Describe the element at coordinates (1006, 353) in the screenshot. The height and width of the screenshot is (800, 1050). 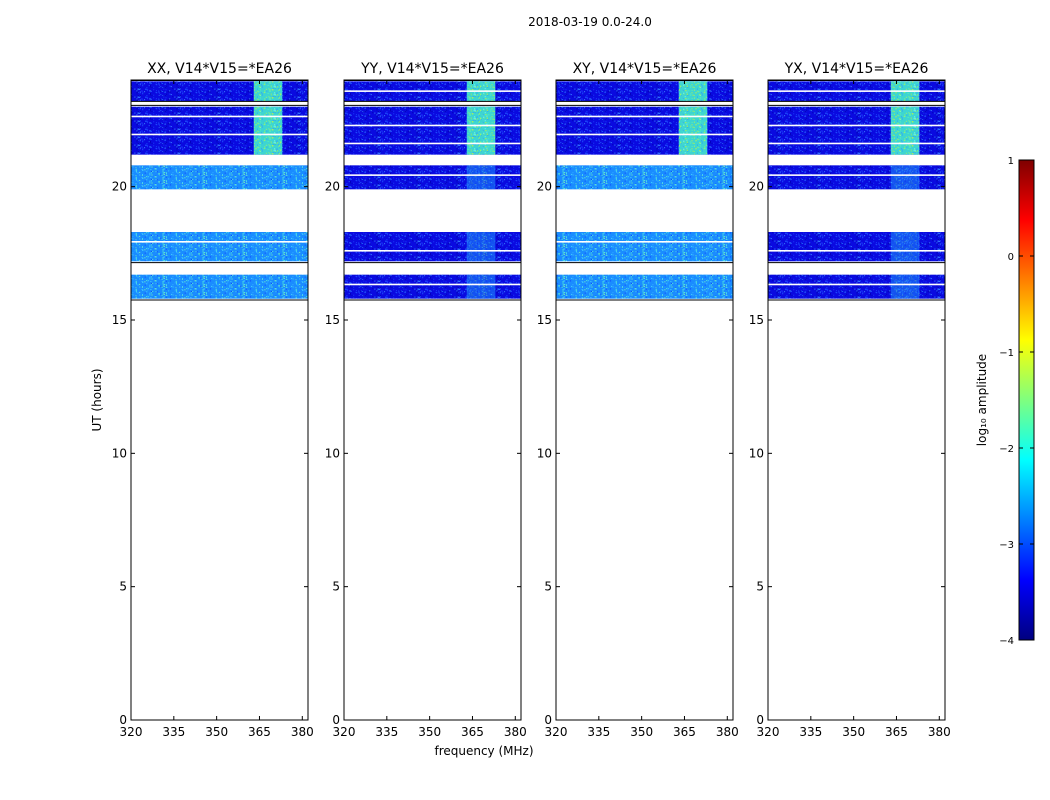
I see `colorbar-tick-label: −1` at that location.